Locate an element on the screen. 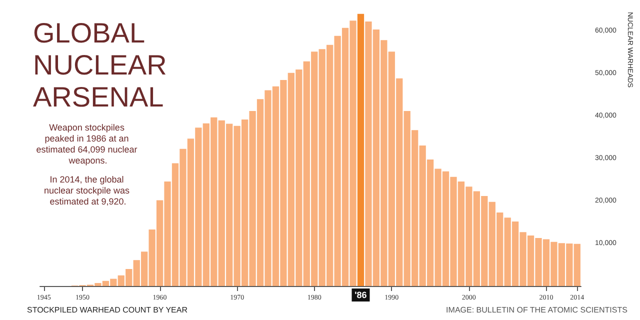  annotation: In 2014, the global nuclear stockpile was estimated at 9,920. is located at coordinates (88, 190).